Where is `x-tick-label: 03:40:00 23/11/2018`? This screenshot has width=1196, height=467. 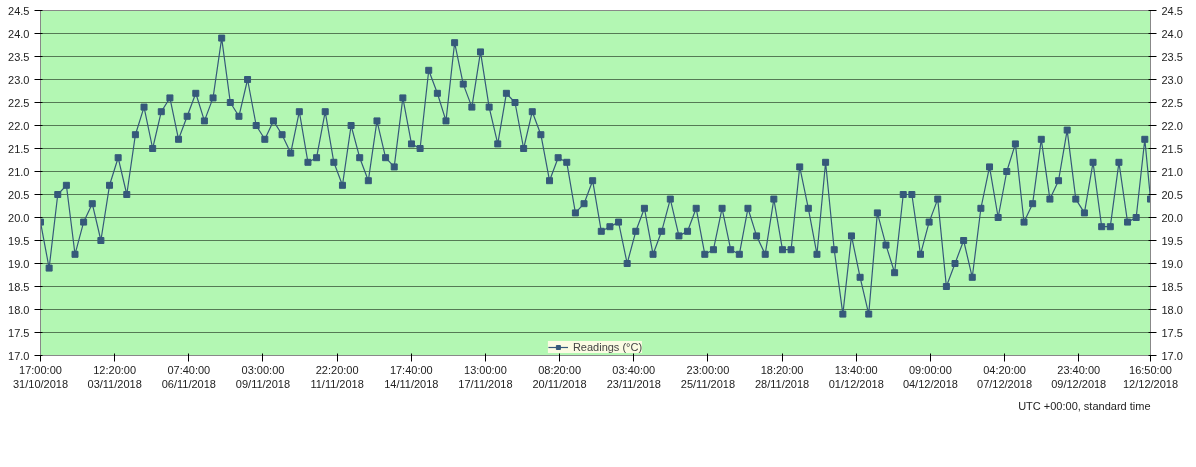 x-tick-label: 03:40:00 23/11/2018 is located at coordinates (633, 376).